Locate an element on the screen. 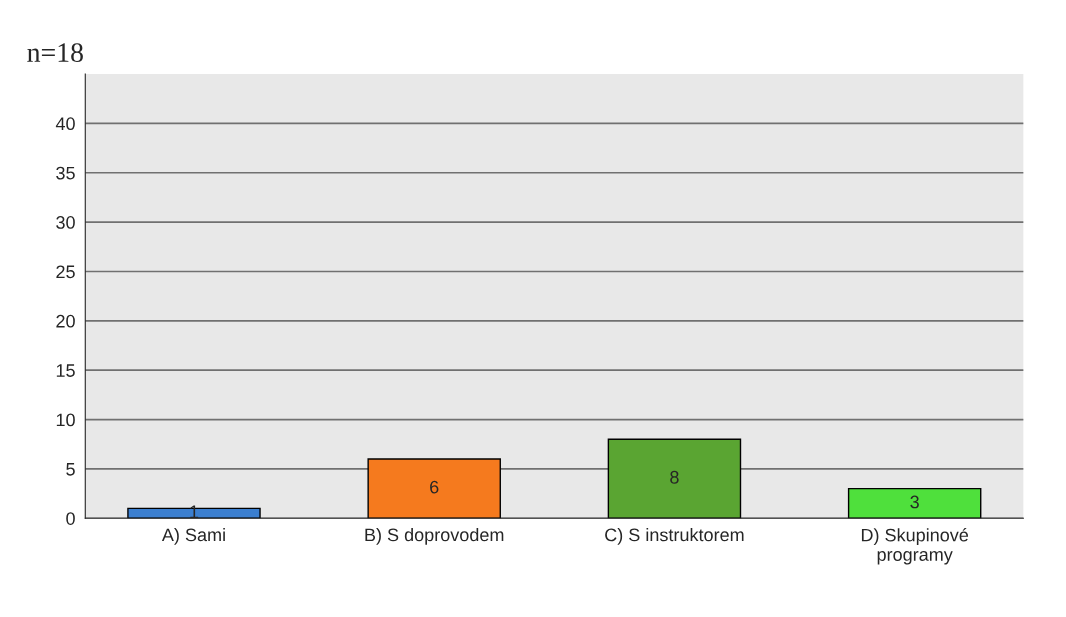 The image size is (1066, 617). x-tick-label: D) Skupinové programy is located at coordinates (915, 546).